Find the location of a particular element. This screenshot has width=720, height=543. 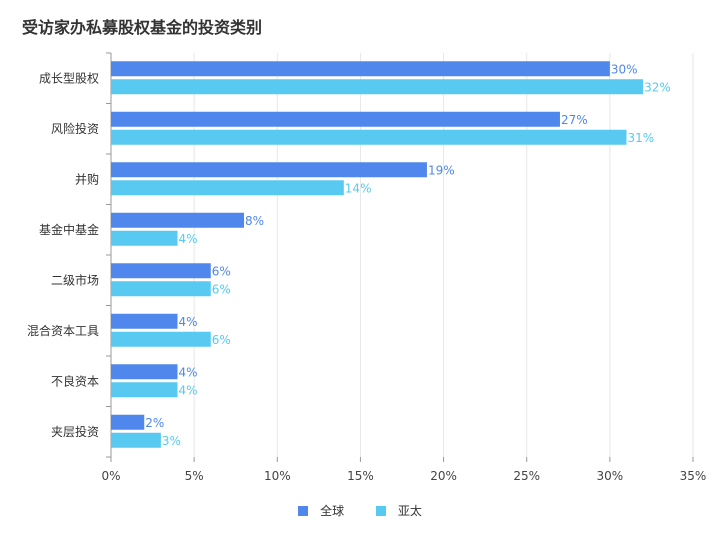

data-label: 31% is located at coordinates (640, 138).